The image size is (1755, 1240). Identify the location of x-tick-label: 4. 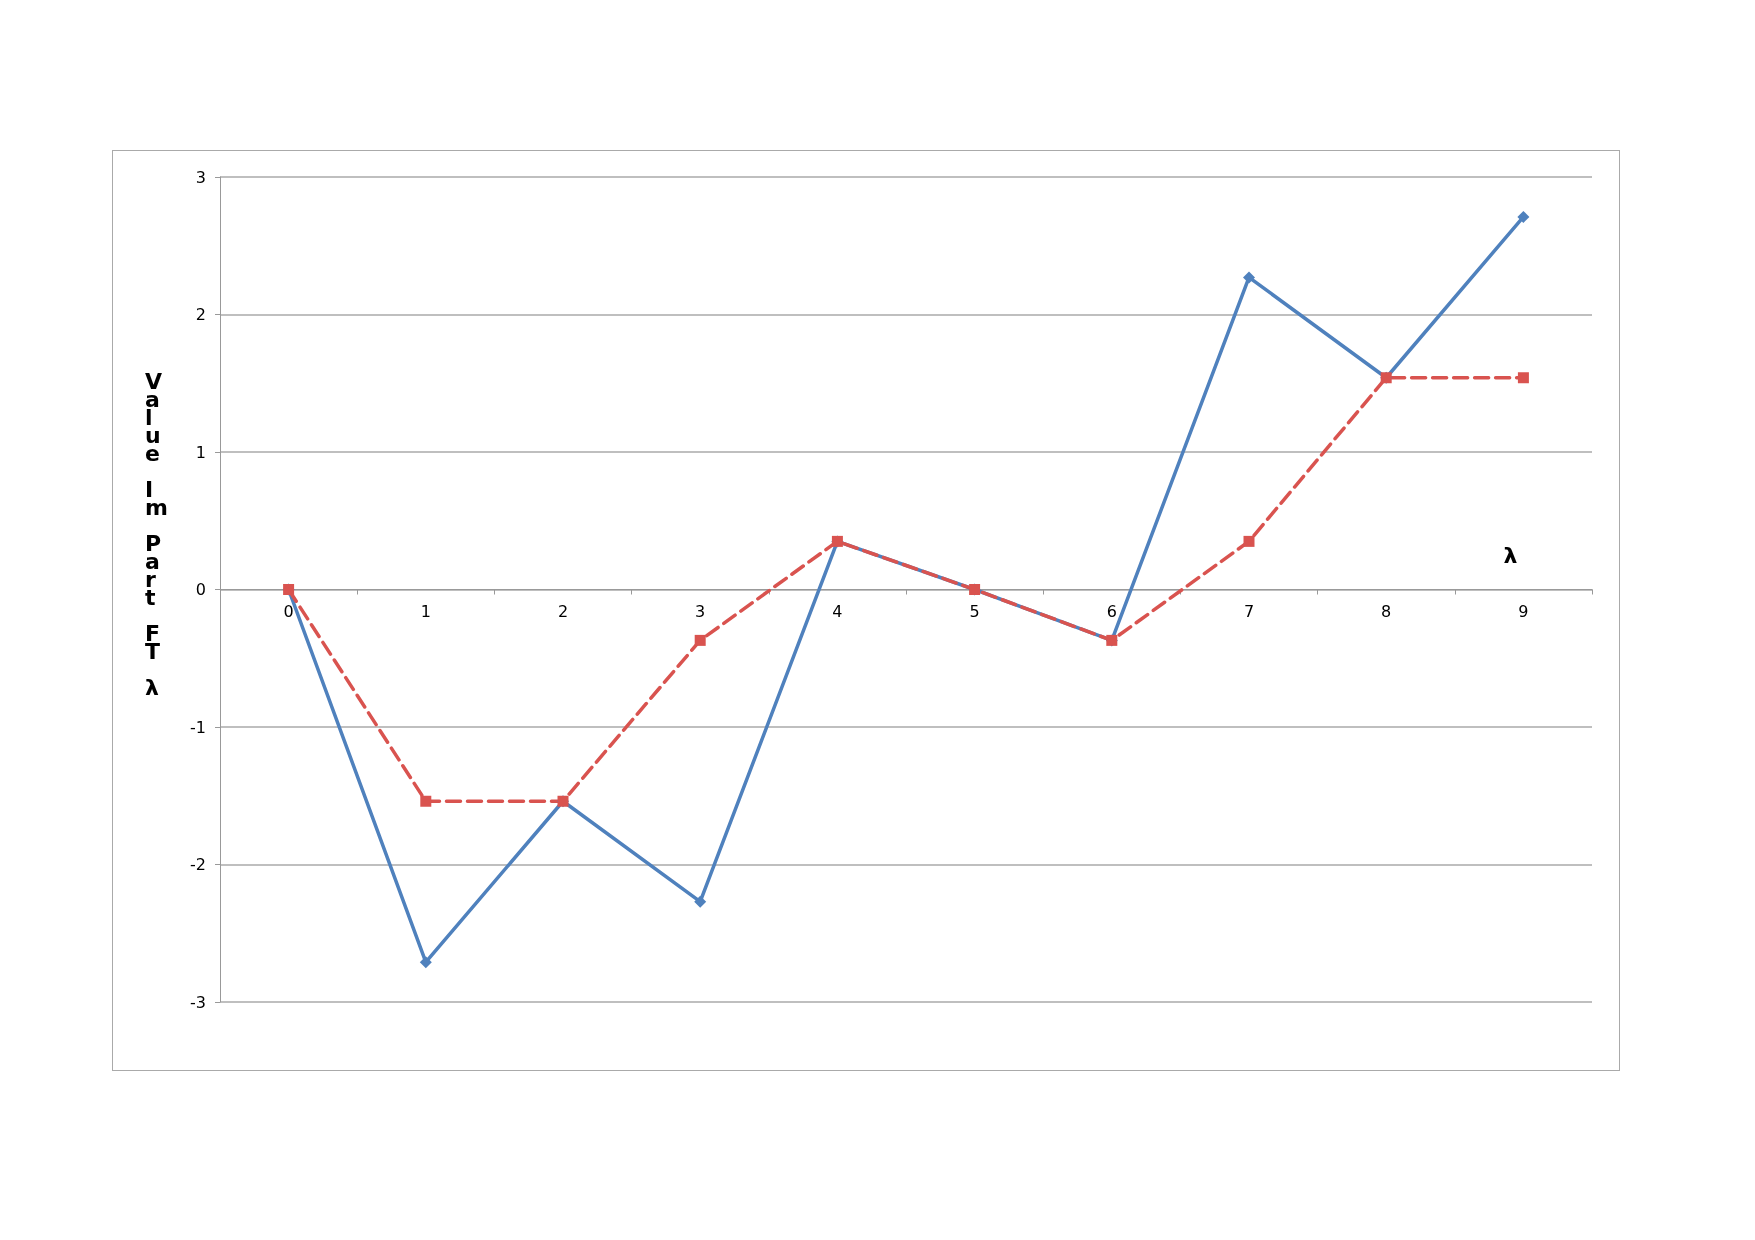
(837, 611).